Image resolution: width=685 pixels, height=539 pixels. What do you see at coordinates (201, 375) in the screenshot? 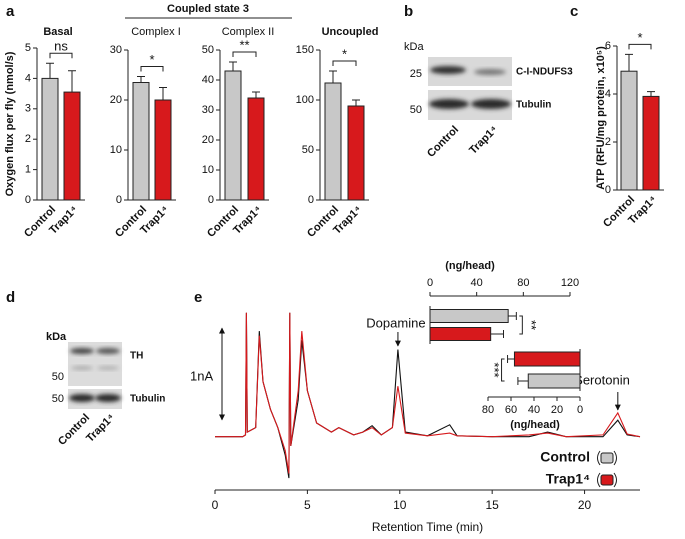
I see `scale-bar-label: 1nA` at bounding box center [201, 375].